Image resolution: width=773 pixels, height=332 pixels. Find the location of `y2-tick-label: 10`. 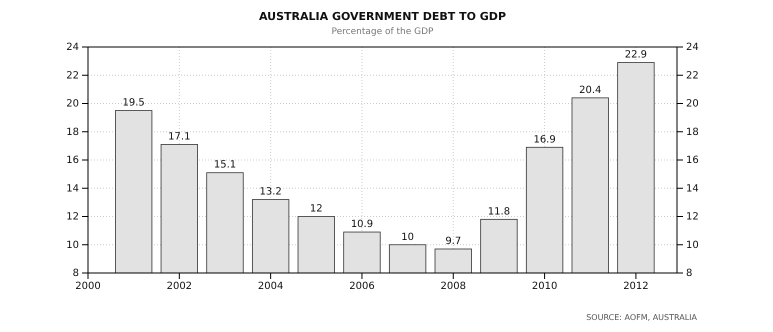

y2-tick-label: 10 is located at coordinates (692, 245).